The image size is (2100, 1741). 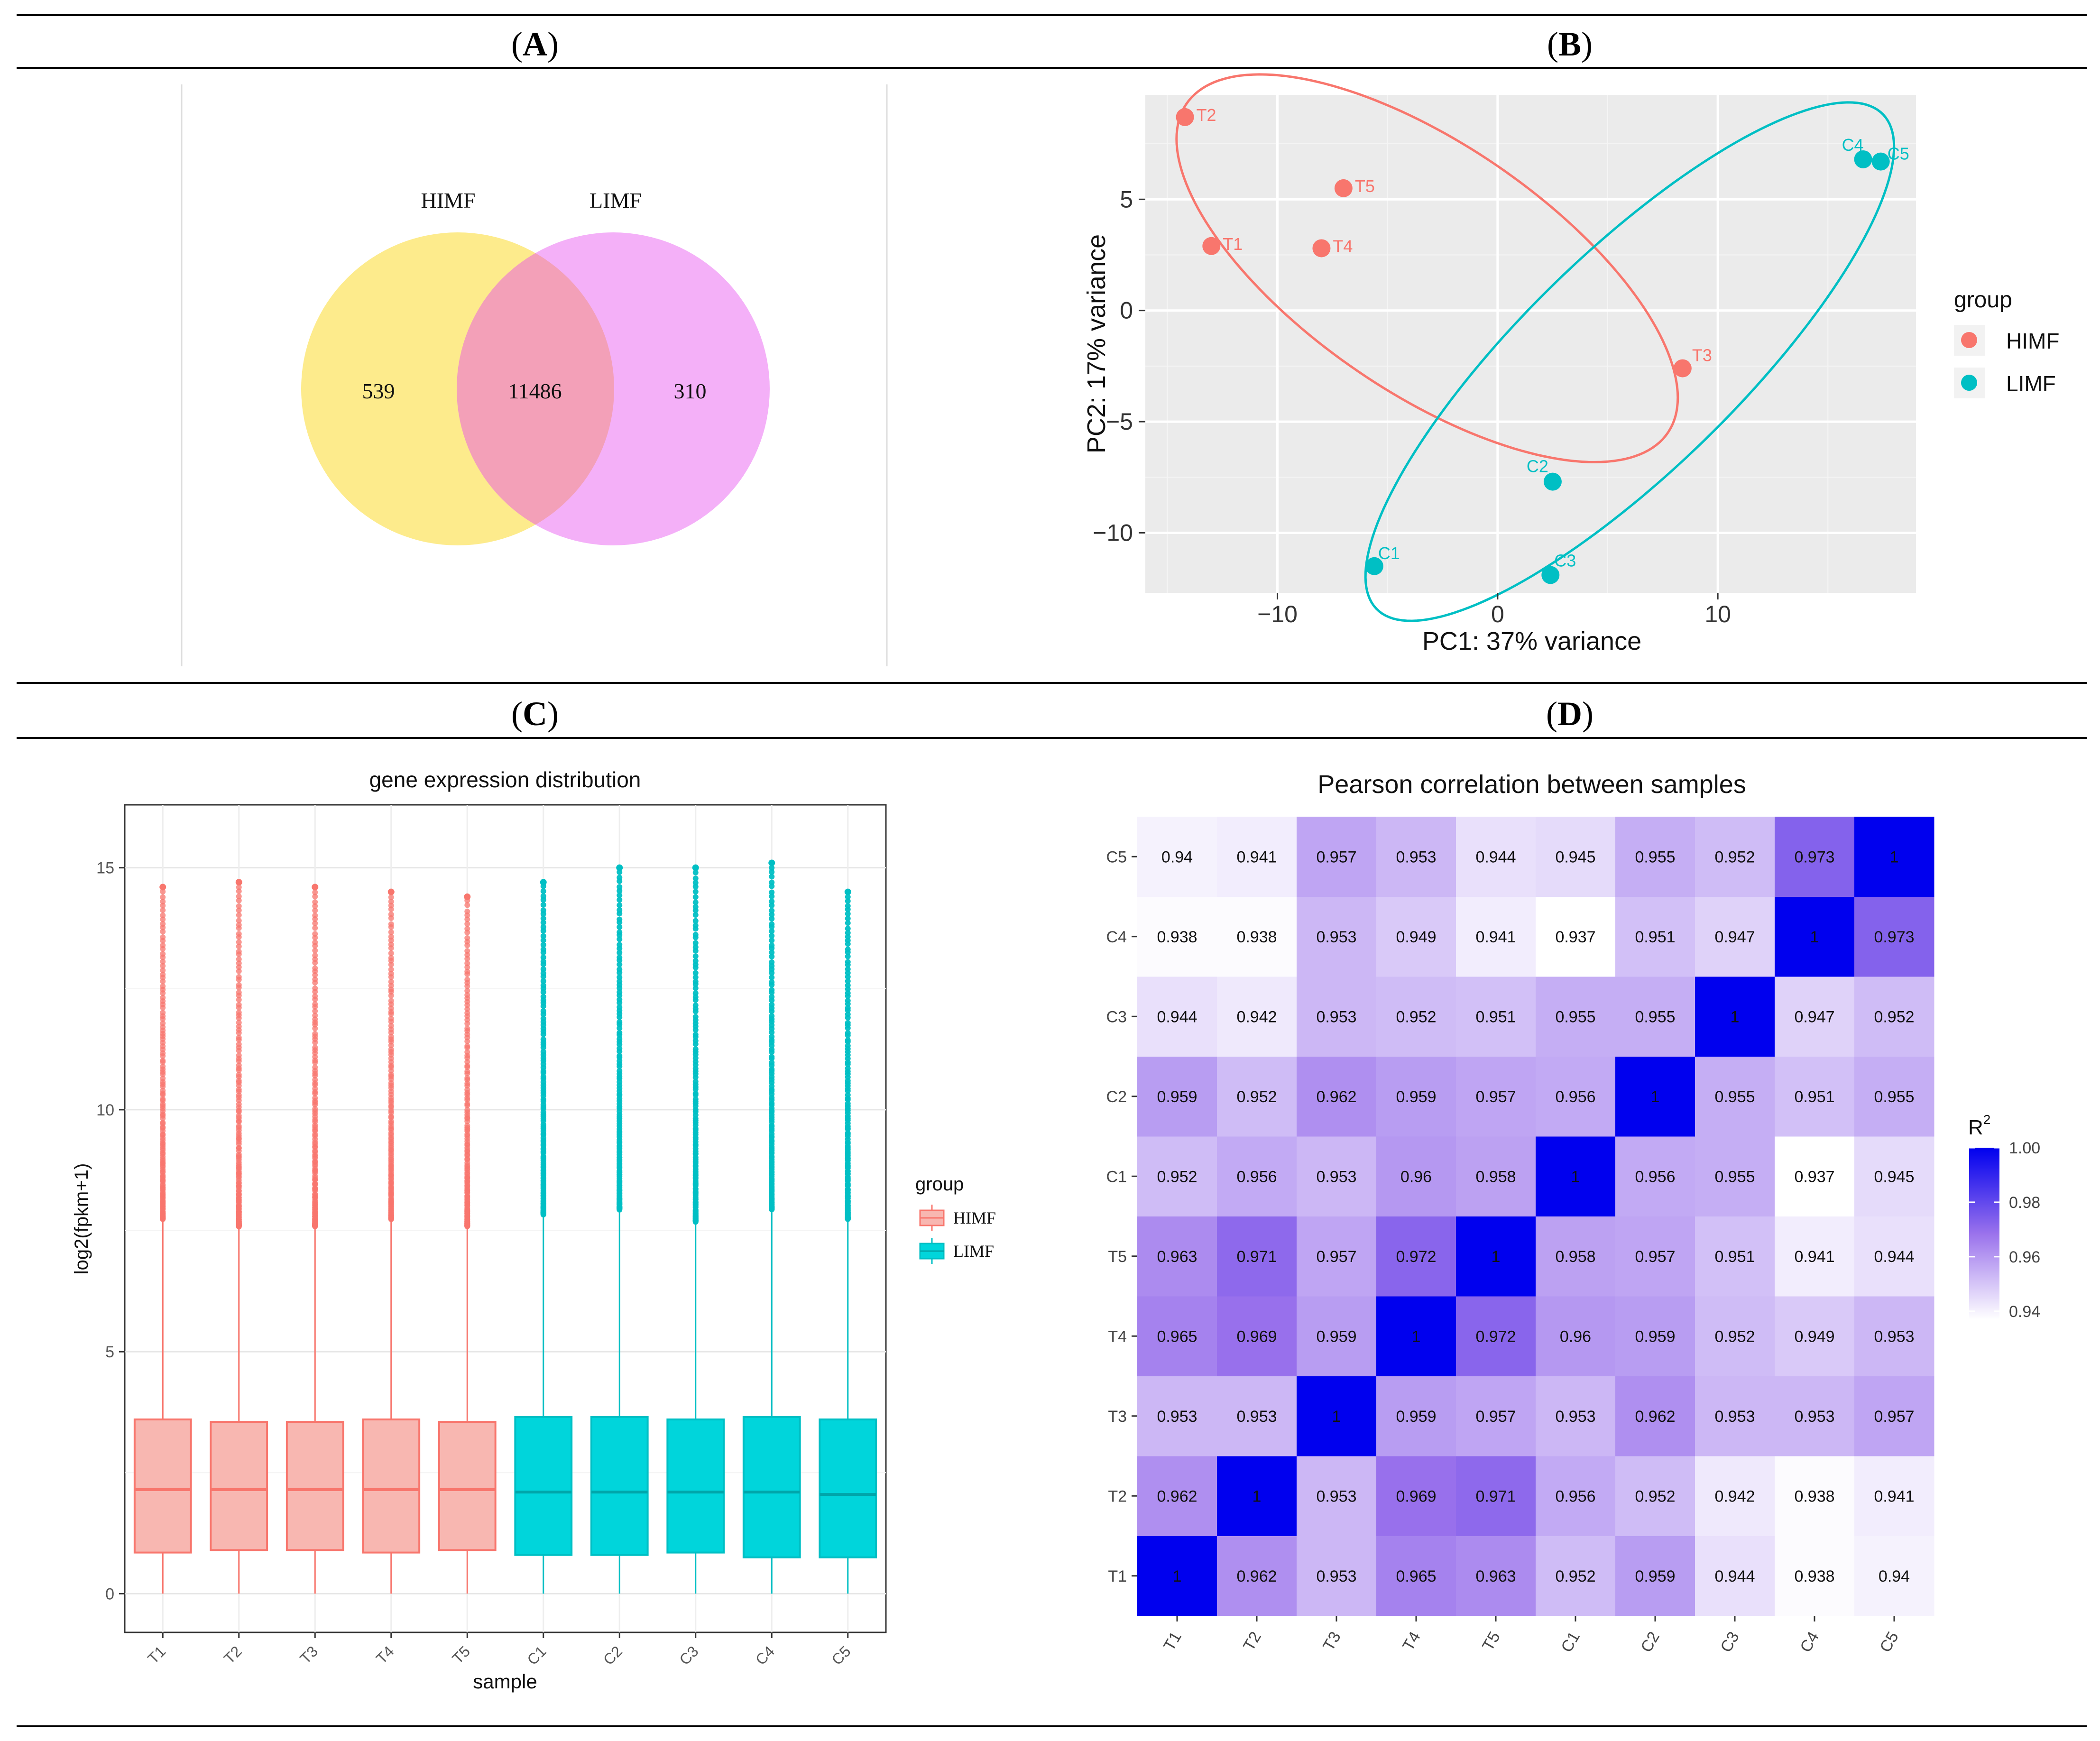 What do you see at coordinates (690, 391) in the screenshot?
I see `venn-value-limf-only: 310` at bounding box center [690, 391].